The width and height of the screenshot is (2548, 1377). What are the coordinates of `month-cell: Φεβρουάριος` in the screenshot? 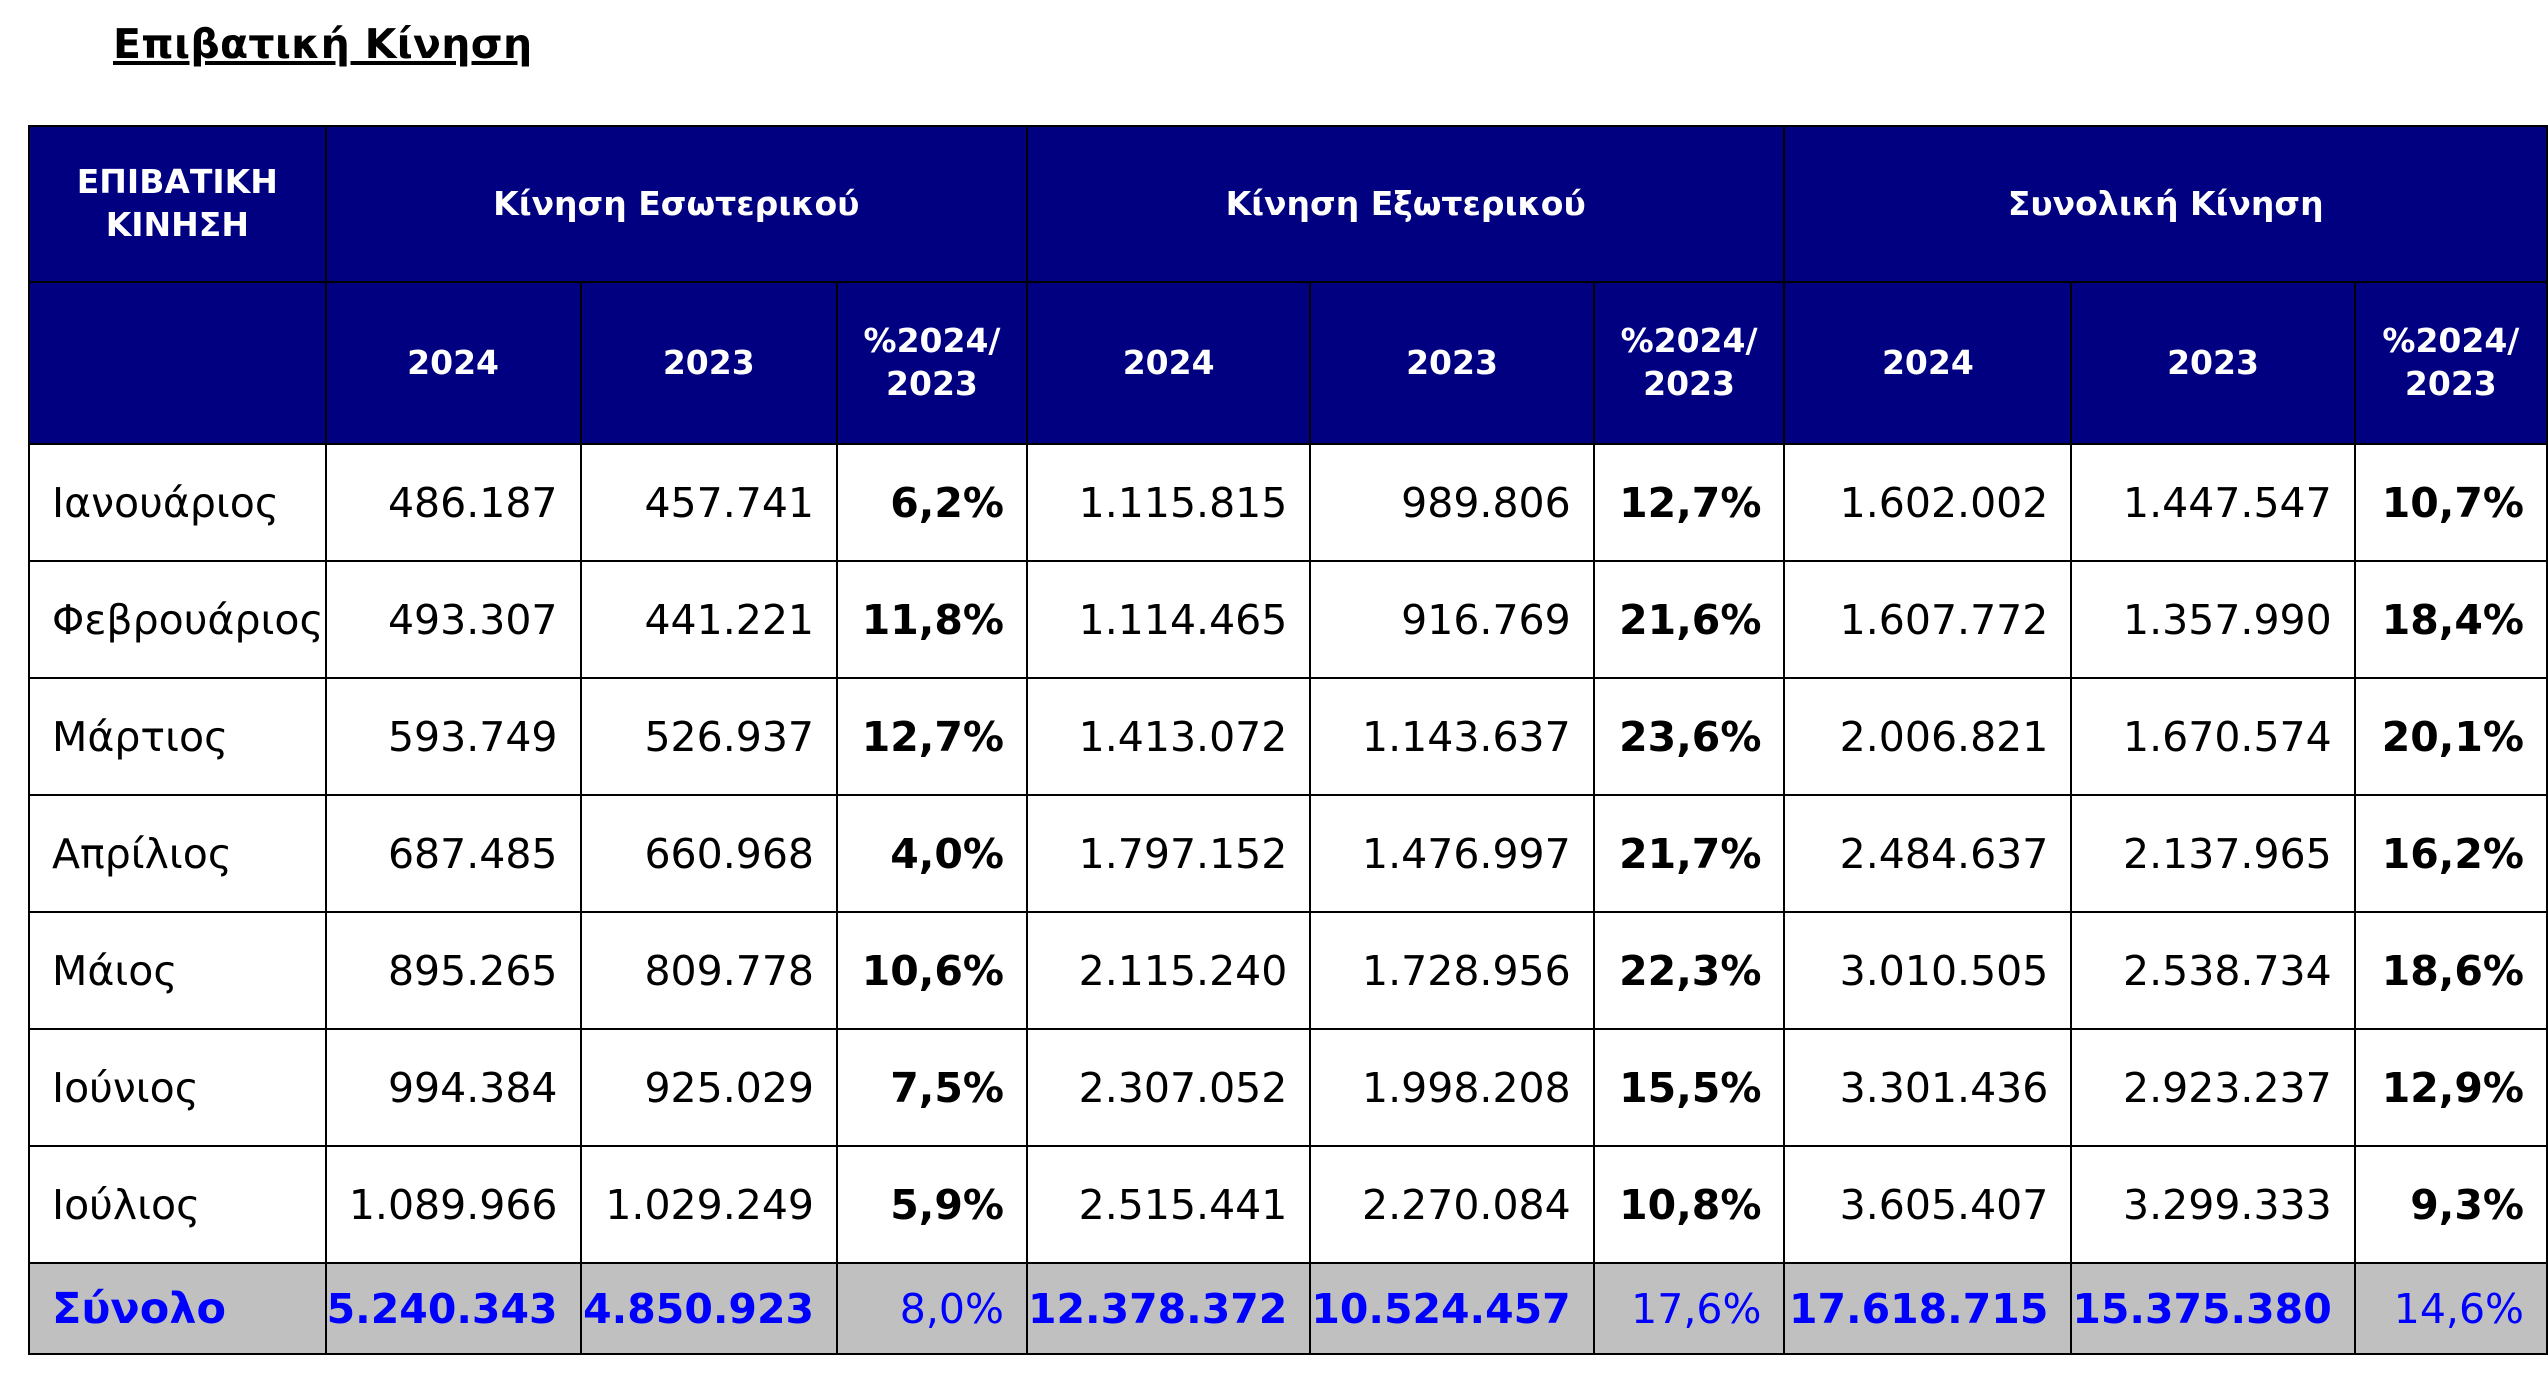 It's located at (177, 619).